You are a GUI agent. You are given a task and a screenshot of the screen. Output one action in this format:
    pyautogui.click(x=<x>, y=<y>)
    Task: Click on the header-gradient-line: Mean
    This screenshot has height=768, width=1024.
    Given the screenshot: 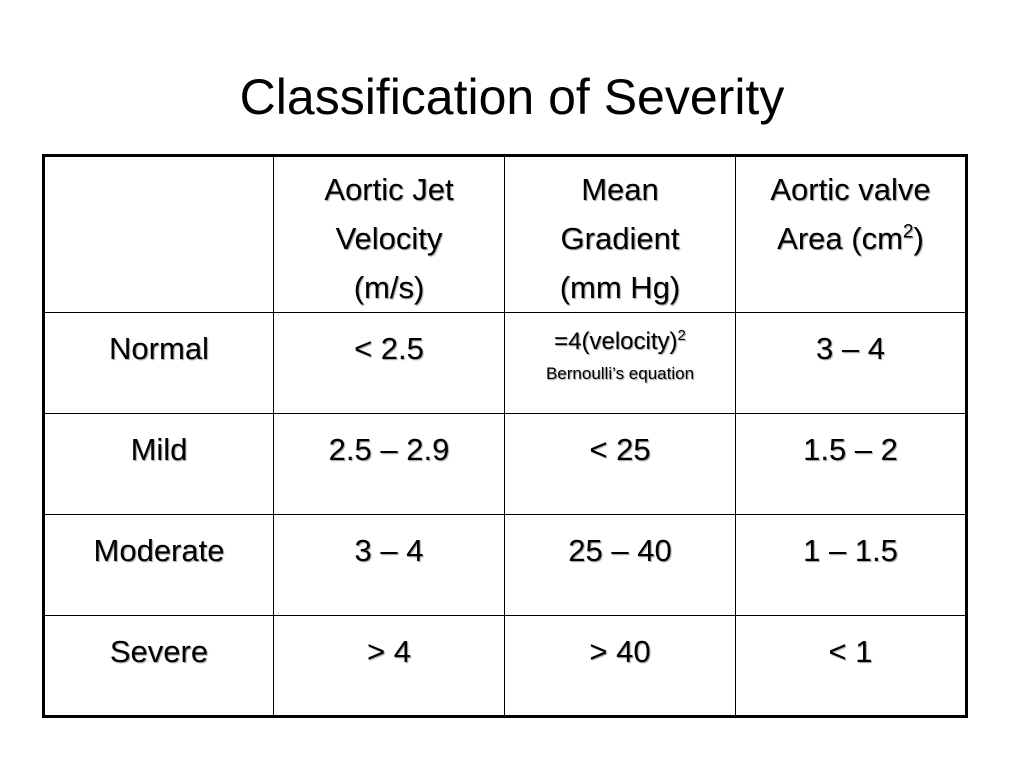 What is the action you would take?
    pyautogui.click(x=620, y=189)
    